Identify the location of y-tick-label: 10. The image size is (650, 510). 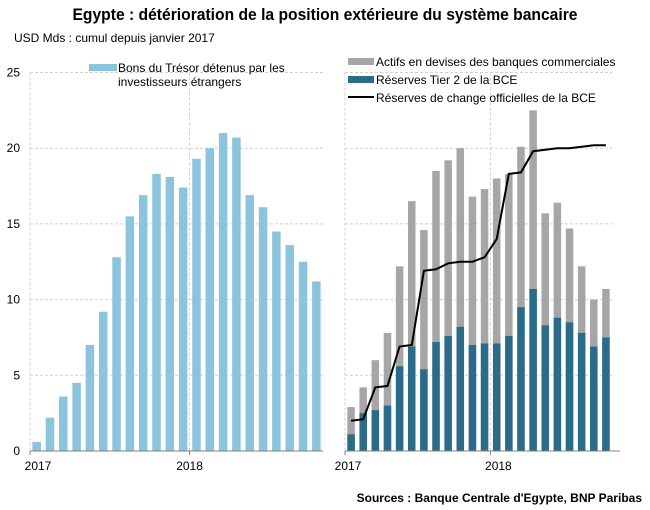
(14, 300).